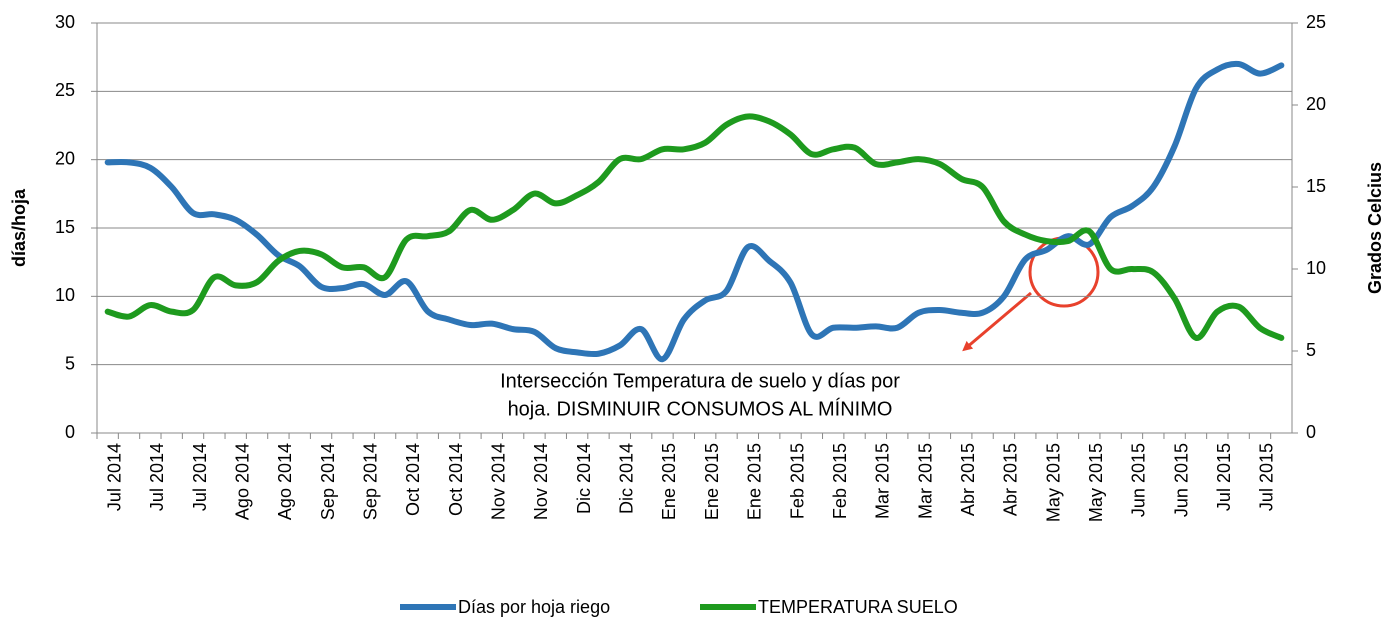 This screenshot has width=1386, height=625. What do you see at coordinates (65, 22) in the screenshot?
I see `y-tick-label: 30` at bounding box center [65, 22].